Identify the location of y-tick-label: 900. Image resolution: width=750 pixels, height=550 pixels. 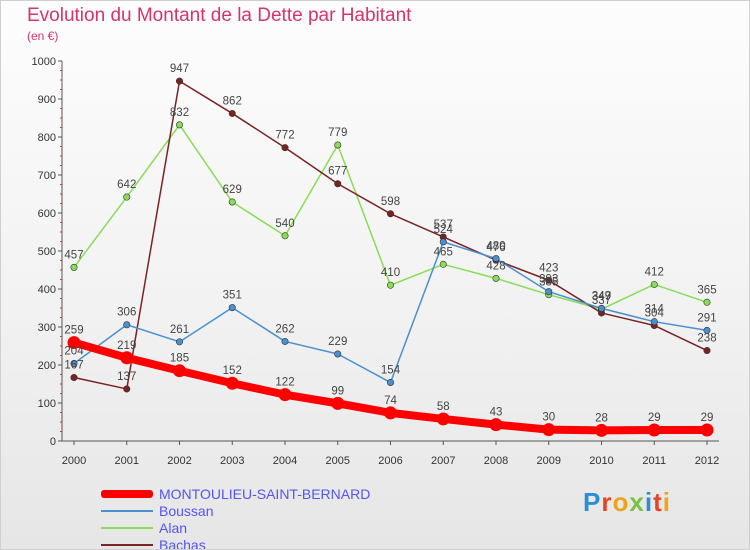
(47, 100).